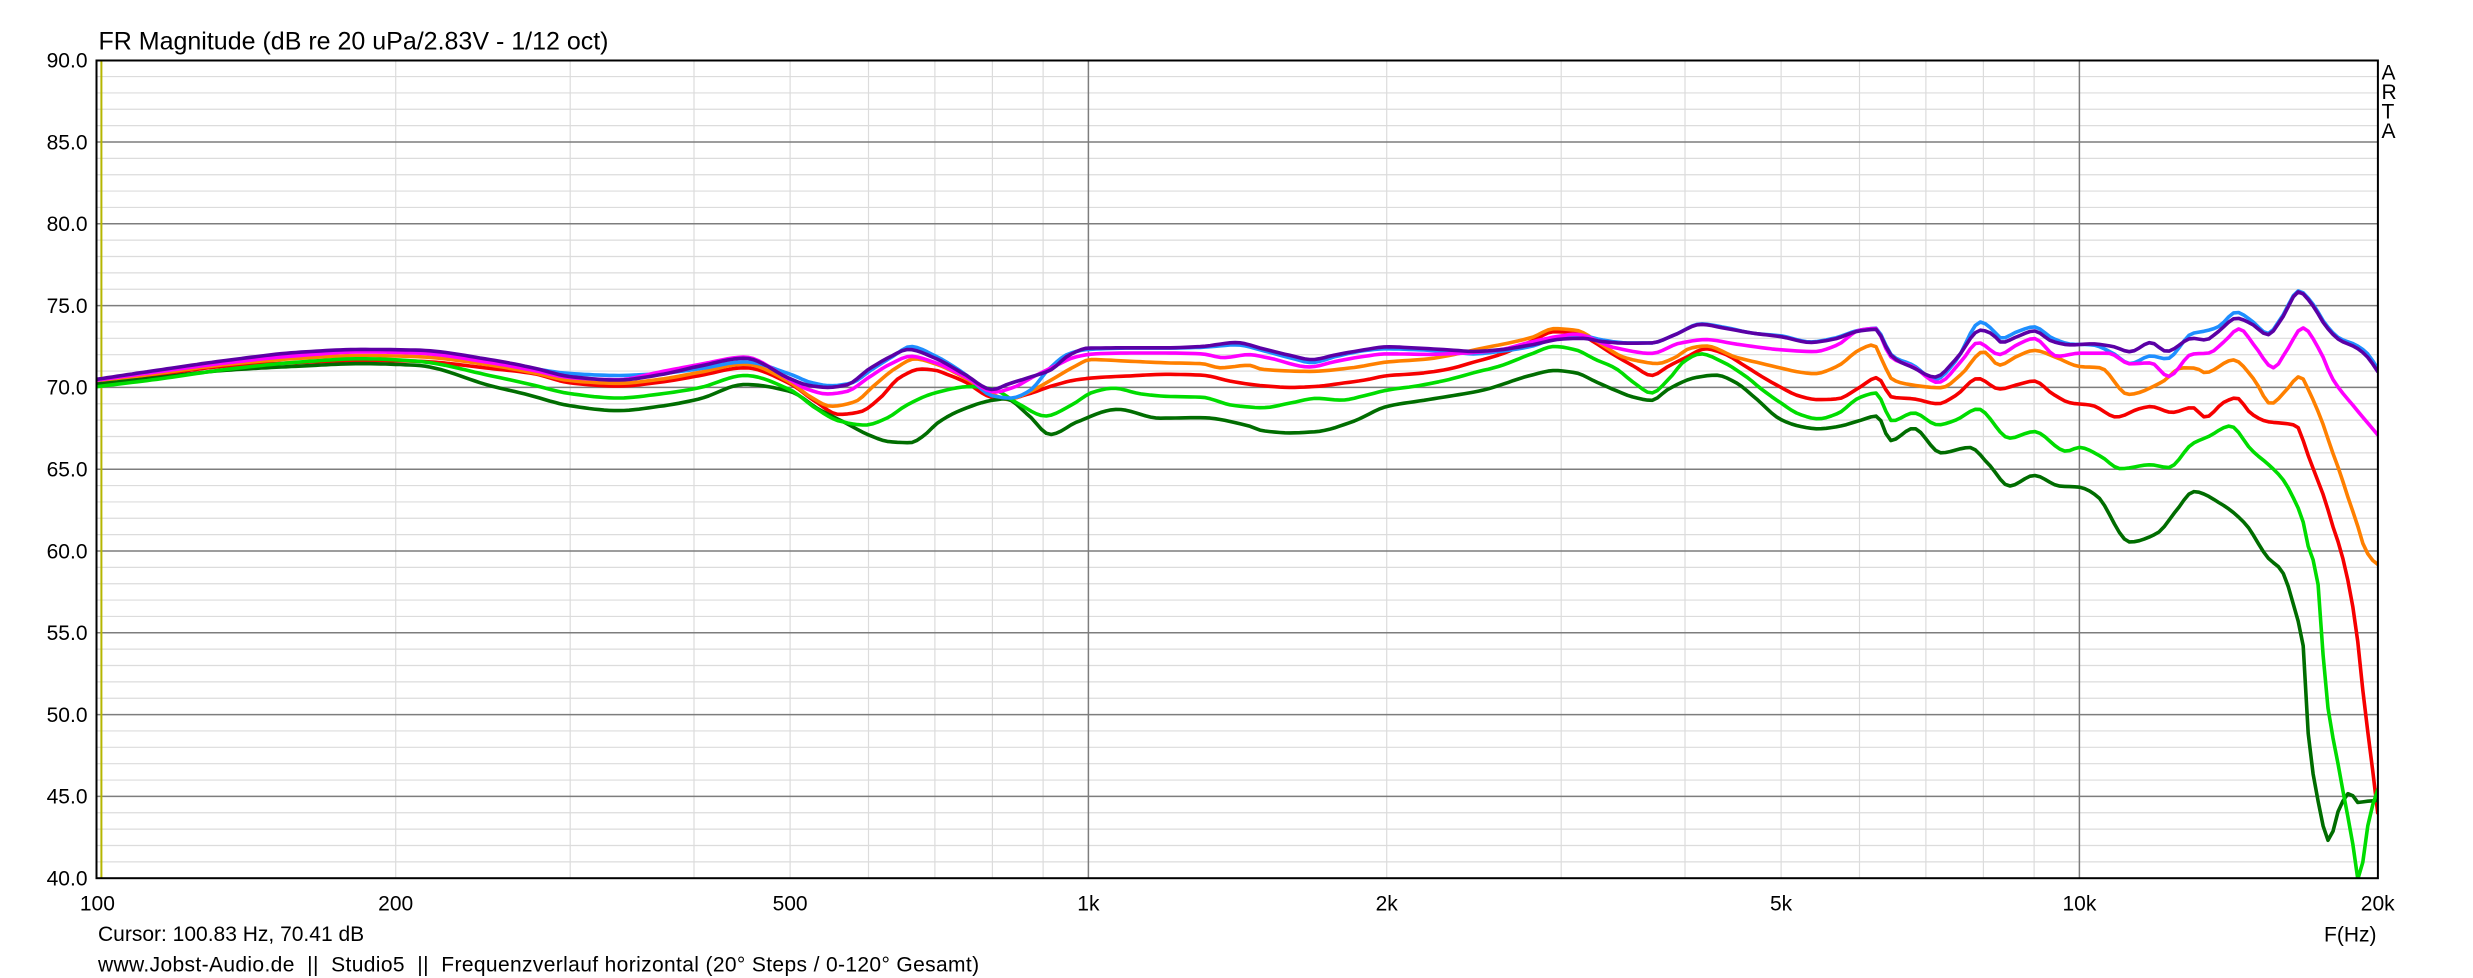  Describe the element at coordinates (2378, 904) in the screenshot. I see `svg-text: 20k` at that location.